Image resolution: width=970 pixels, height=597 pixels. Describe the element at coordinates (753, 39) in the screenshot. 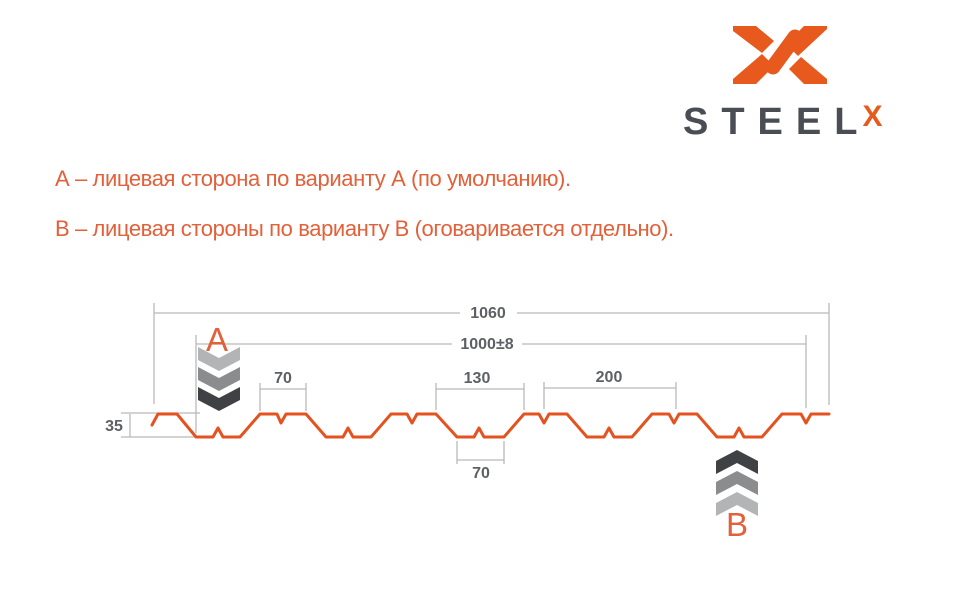

I see `logo-arm-top-left` at that location.